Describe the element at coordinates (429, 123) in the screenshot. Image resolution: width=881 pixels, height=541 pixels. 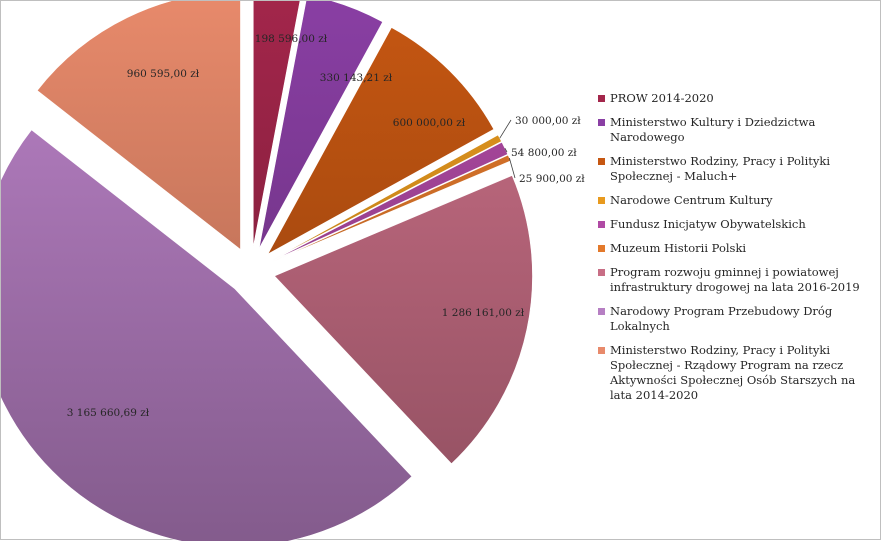
I see `data-label: 600 000,00 zł` at that location.